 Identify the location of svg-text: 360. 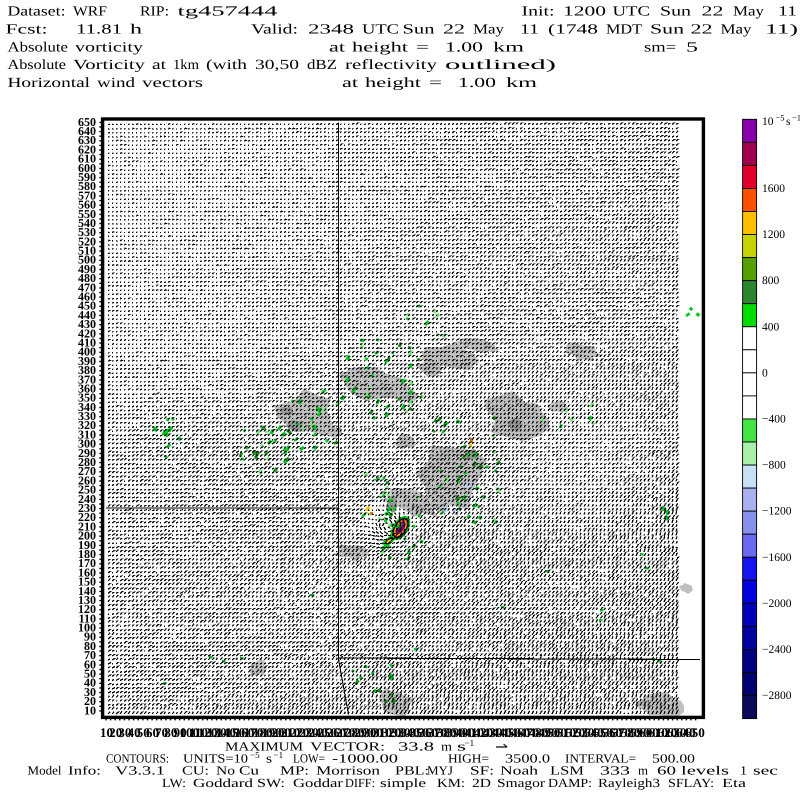
(428, 732).